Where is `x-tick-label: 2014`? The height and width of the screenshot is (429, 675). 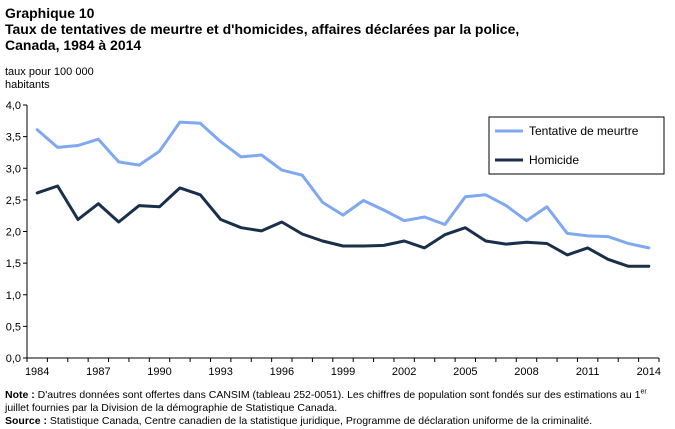 x-tick-label: 2014 is located at coordinates (649, 372).